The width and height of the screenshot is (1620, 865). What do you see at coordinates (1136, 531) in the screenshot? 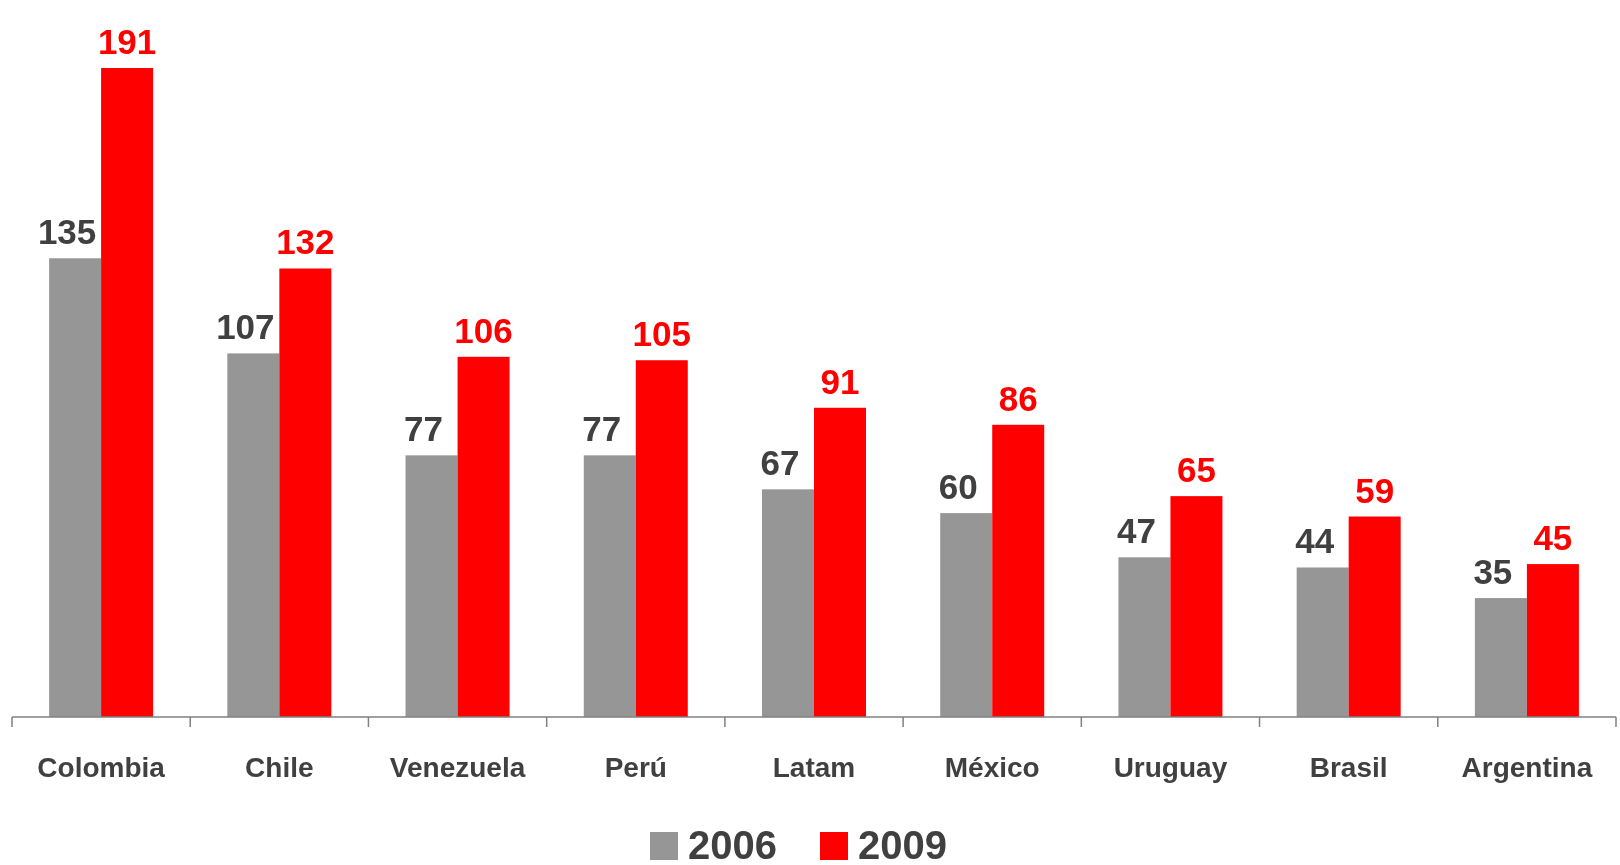
I see `data-label: 47` at bounding box center [1136, 531].